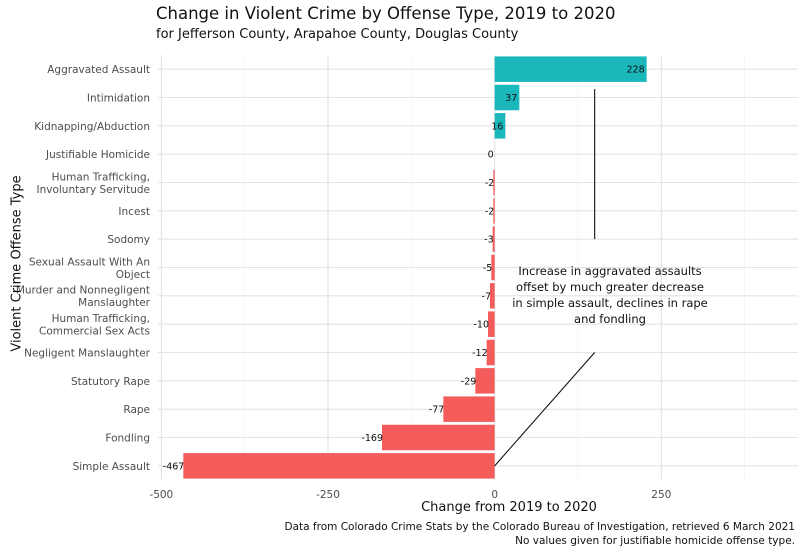 The width and height of the screenshot is (805, 553). Describe the element at coordinates (497, 126) in the screenshot. I see `data-label: 16` at that location.